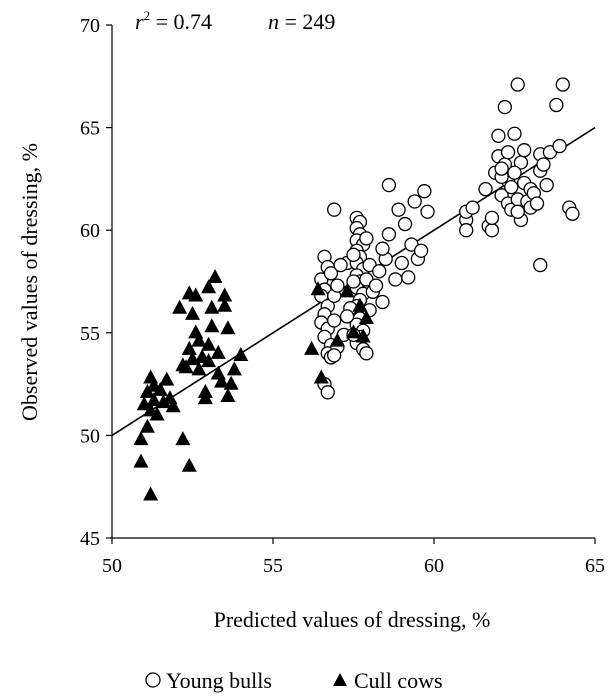  Describe the element at coordinates (153, 680) in the screenshot. I see `legend-marker-young-bulls` at that location.